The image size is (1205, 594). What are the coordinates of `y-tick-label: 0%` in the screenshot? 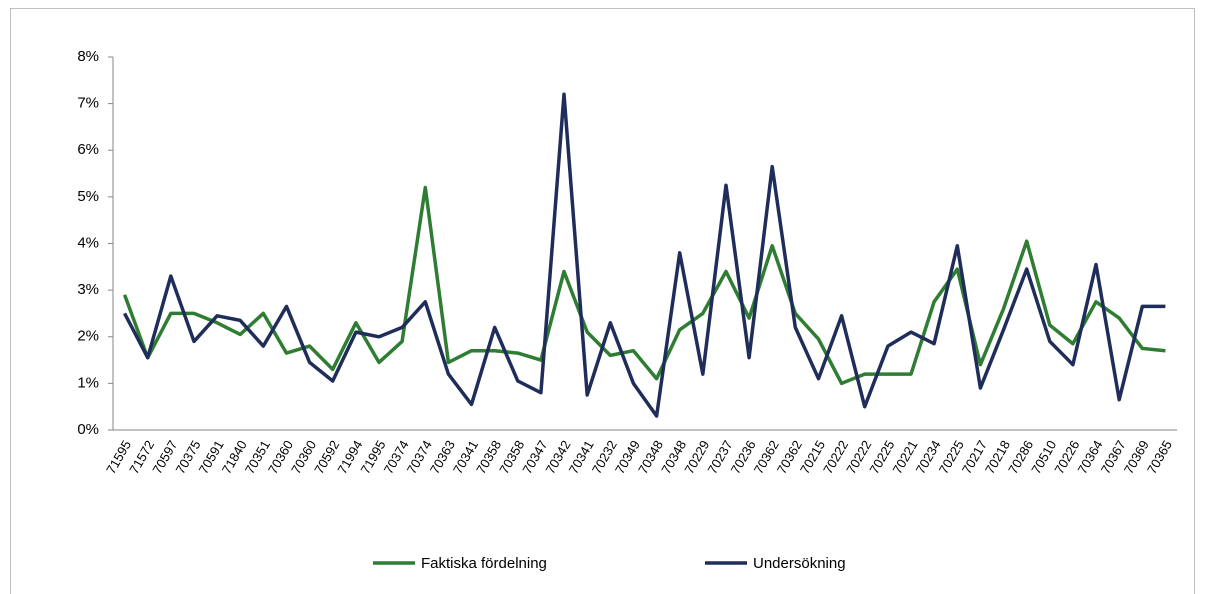 It's located at (88, 429).